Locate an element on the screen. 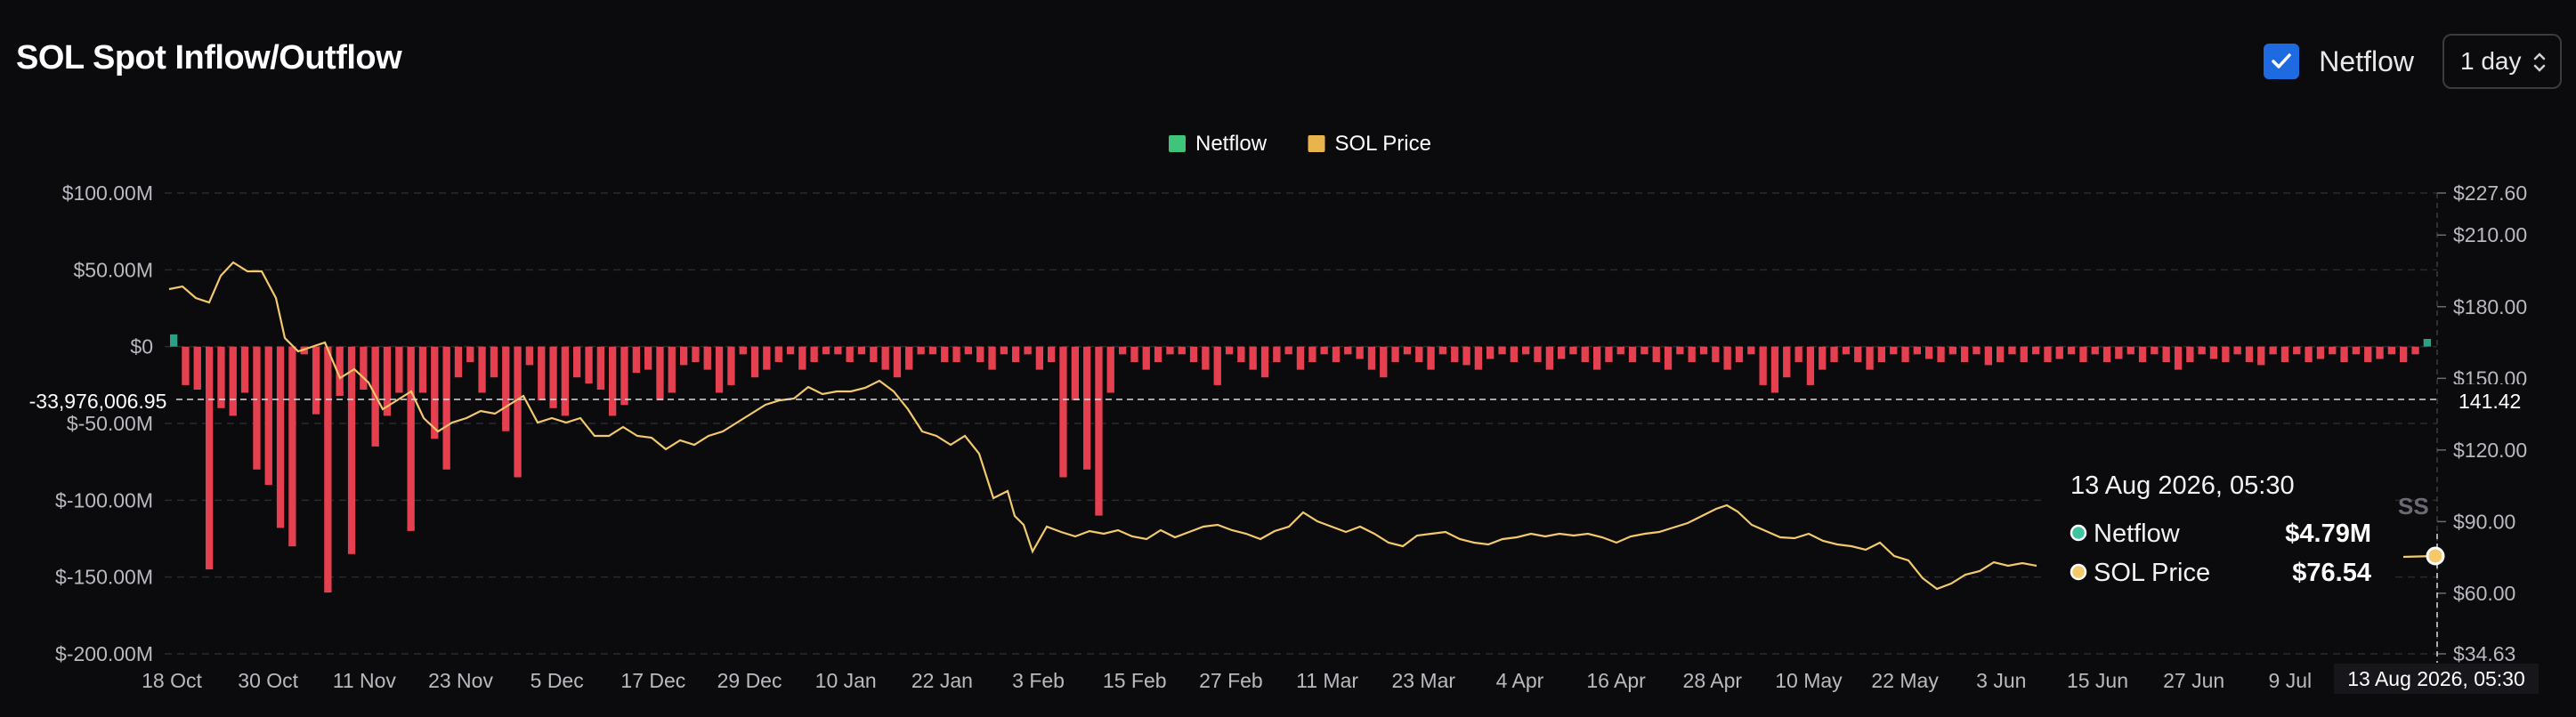 Image resolution: width=2576 pixels, height=717 pixels. legend-label-netflow: Netflow is located at coordinates (1231, 144).